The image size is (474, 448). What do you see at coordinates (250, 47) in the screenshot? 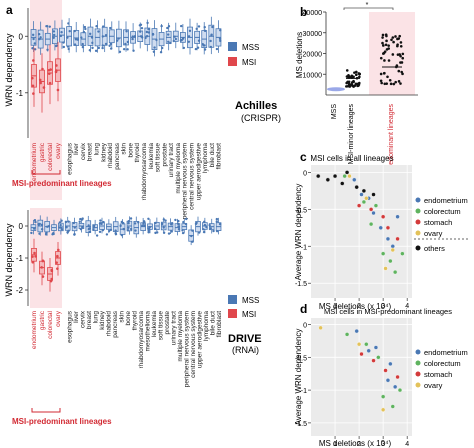
I see `legend-mss-label: MSS` at bounding box center [250, 47].